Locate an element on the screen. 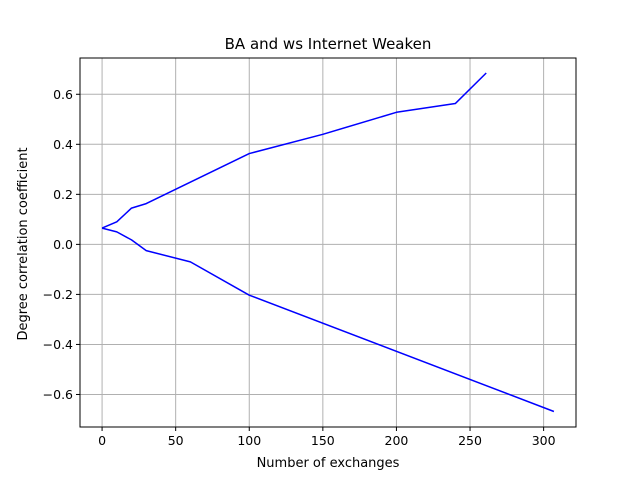 Image resolution: width=640 pixels, height=480 pixels. x-tick-label: 250 is located at coordinates (470, 440).